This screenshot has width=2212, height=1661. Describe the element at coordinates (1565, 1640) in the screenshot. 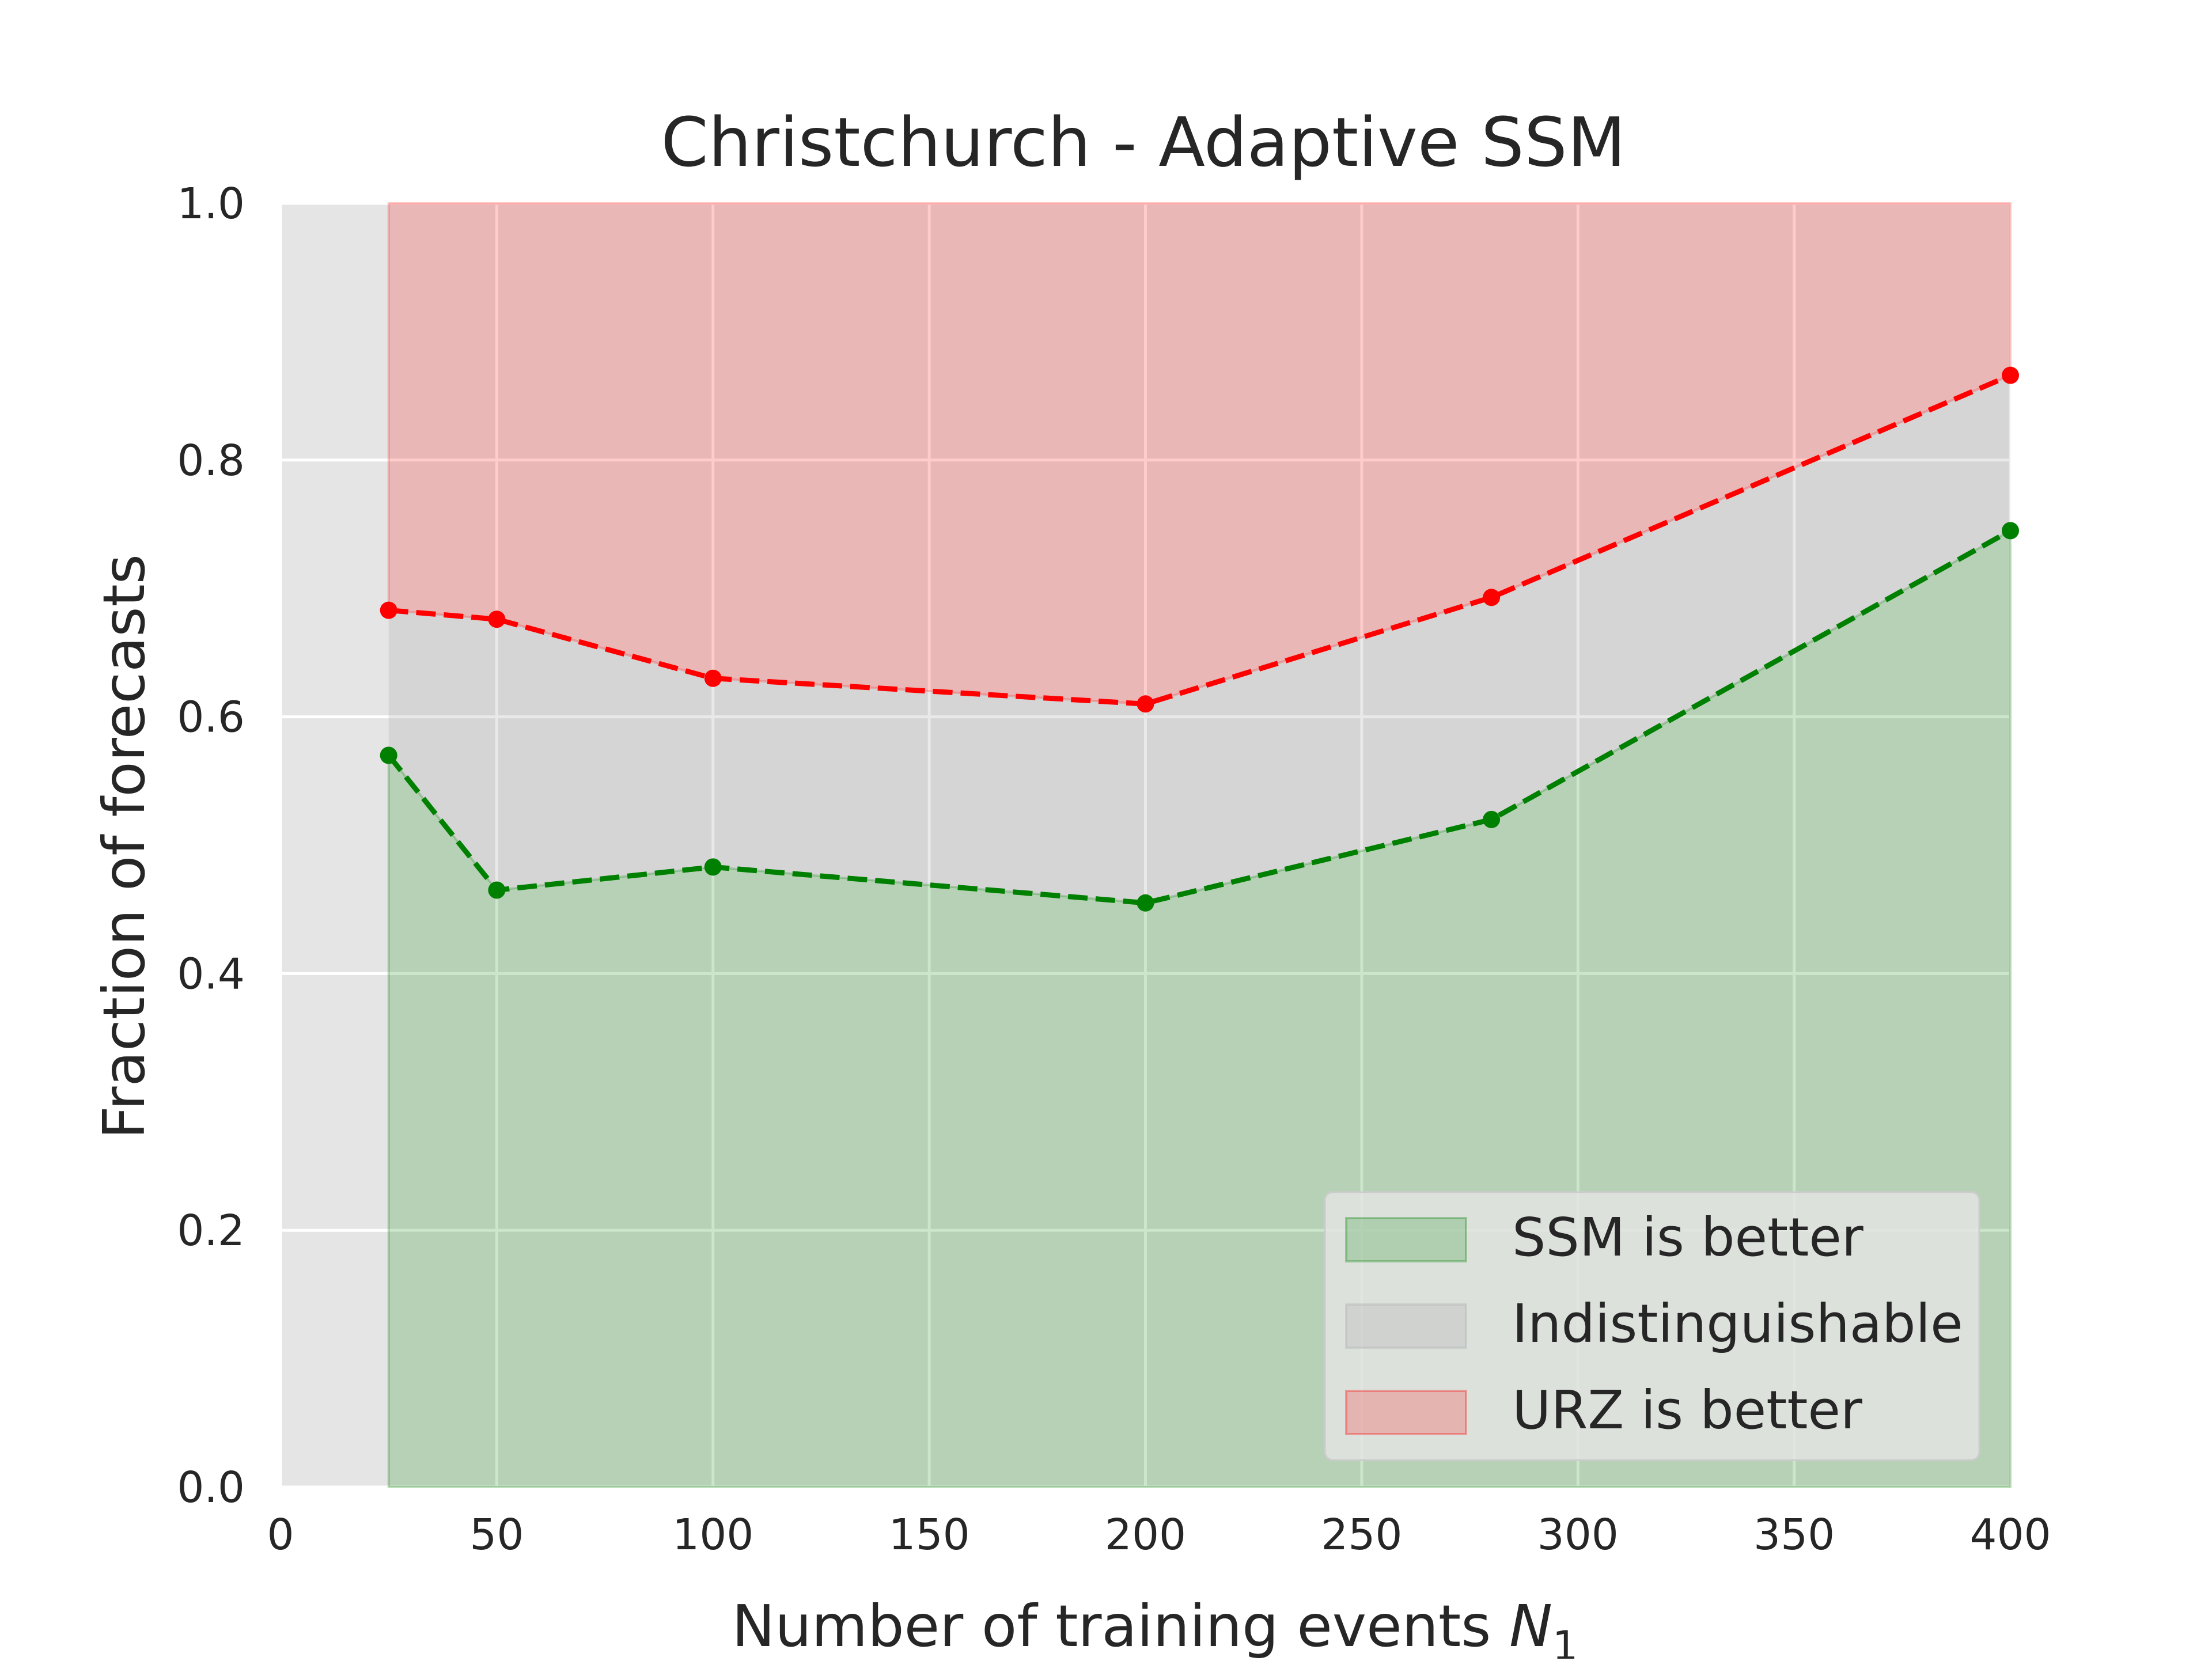

I see `x-axis-label-subscript: 1` at that location.